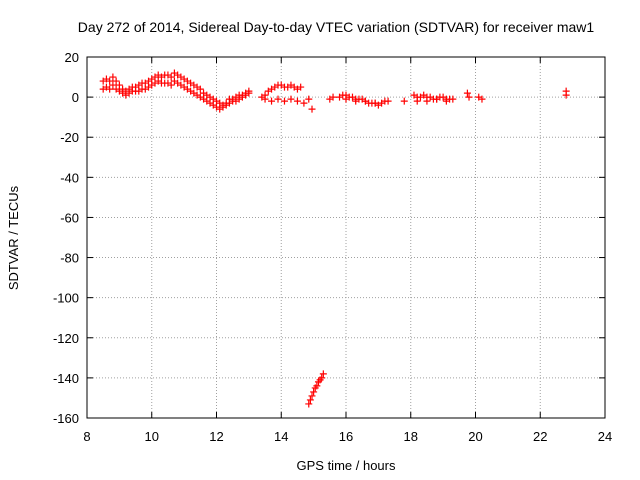 The height and width of the screenshot is (480, 640). What do you see at coordinates (475, 436) in the screenshot?
I see `x-tick-label: 20` at bounding box center [475, 436].